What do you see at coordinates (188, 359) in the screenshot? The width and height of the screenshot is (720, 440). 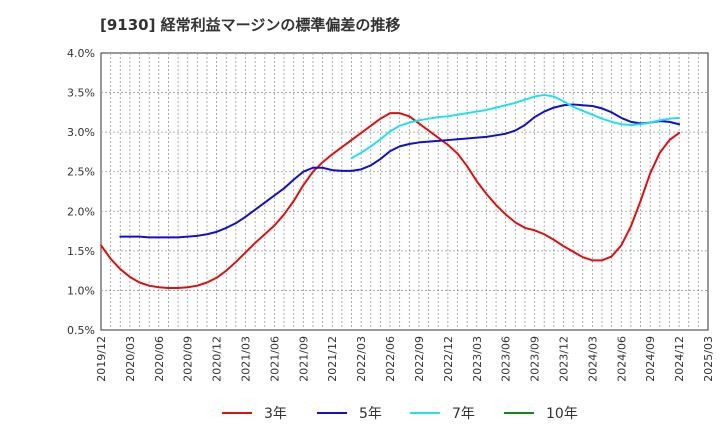 I see `x-tick-label: 2020/09` at bounding box center [188, 359].